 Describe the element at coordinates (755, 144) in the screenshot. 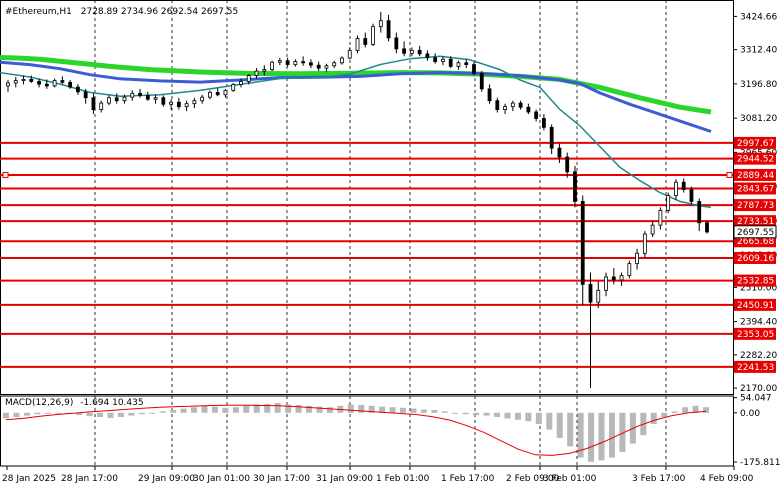

I see `level-badge-text: 2997.67` at that location.